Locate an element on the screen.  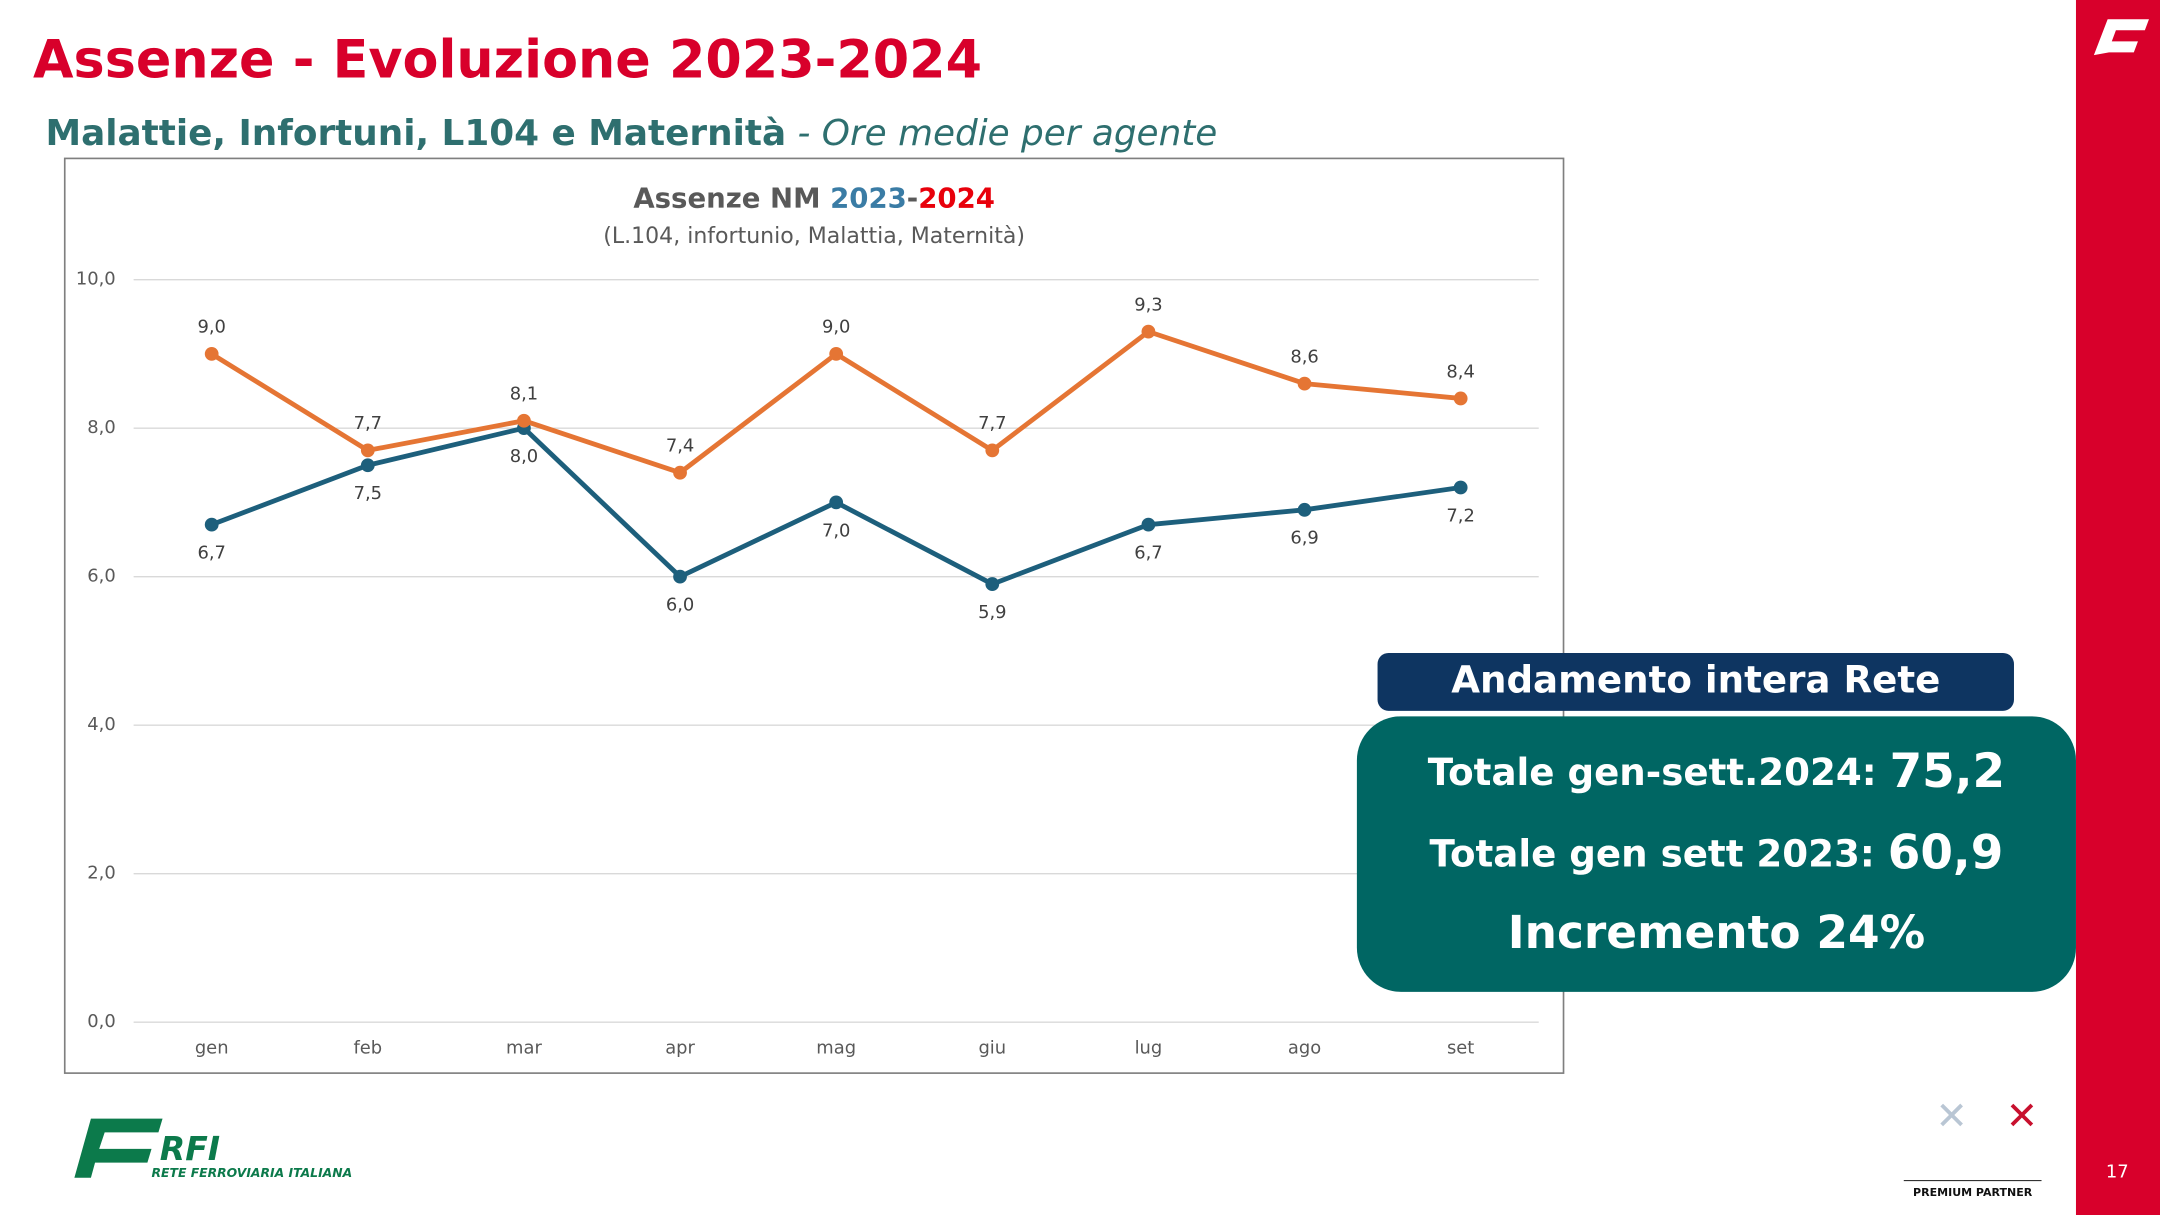
chart-title-part: 2024 is located at coordinates (956, 199).